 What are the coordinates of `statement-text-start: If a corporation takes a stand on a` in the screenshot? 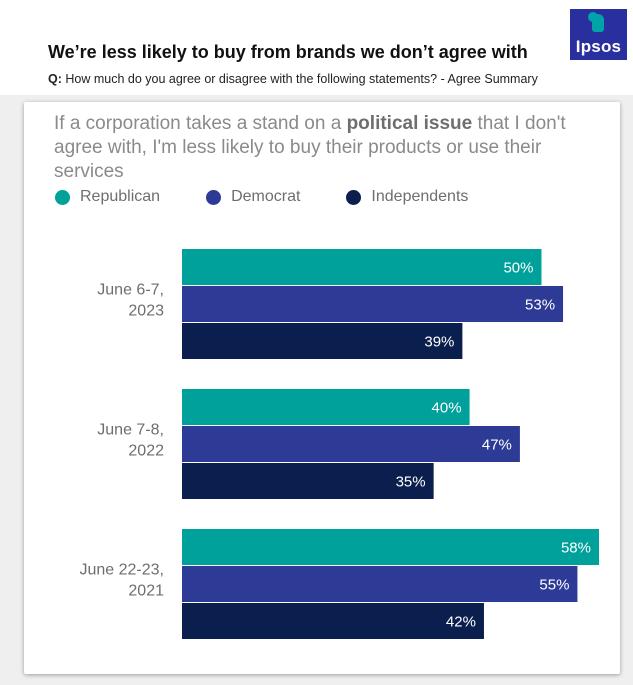 It's located at (200, 123).